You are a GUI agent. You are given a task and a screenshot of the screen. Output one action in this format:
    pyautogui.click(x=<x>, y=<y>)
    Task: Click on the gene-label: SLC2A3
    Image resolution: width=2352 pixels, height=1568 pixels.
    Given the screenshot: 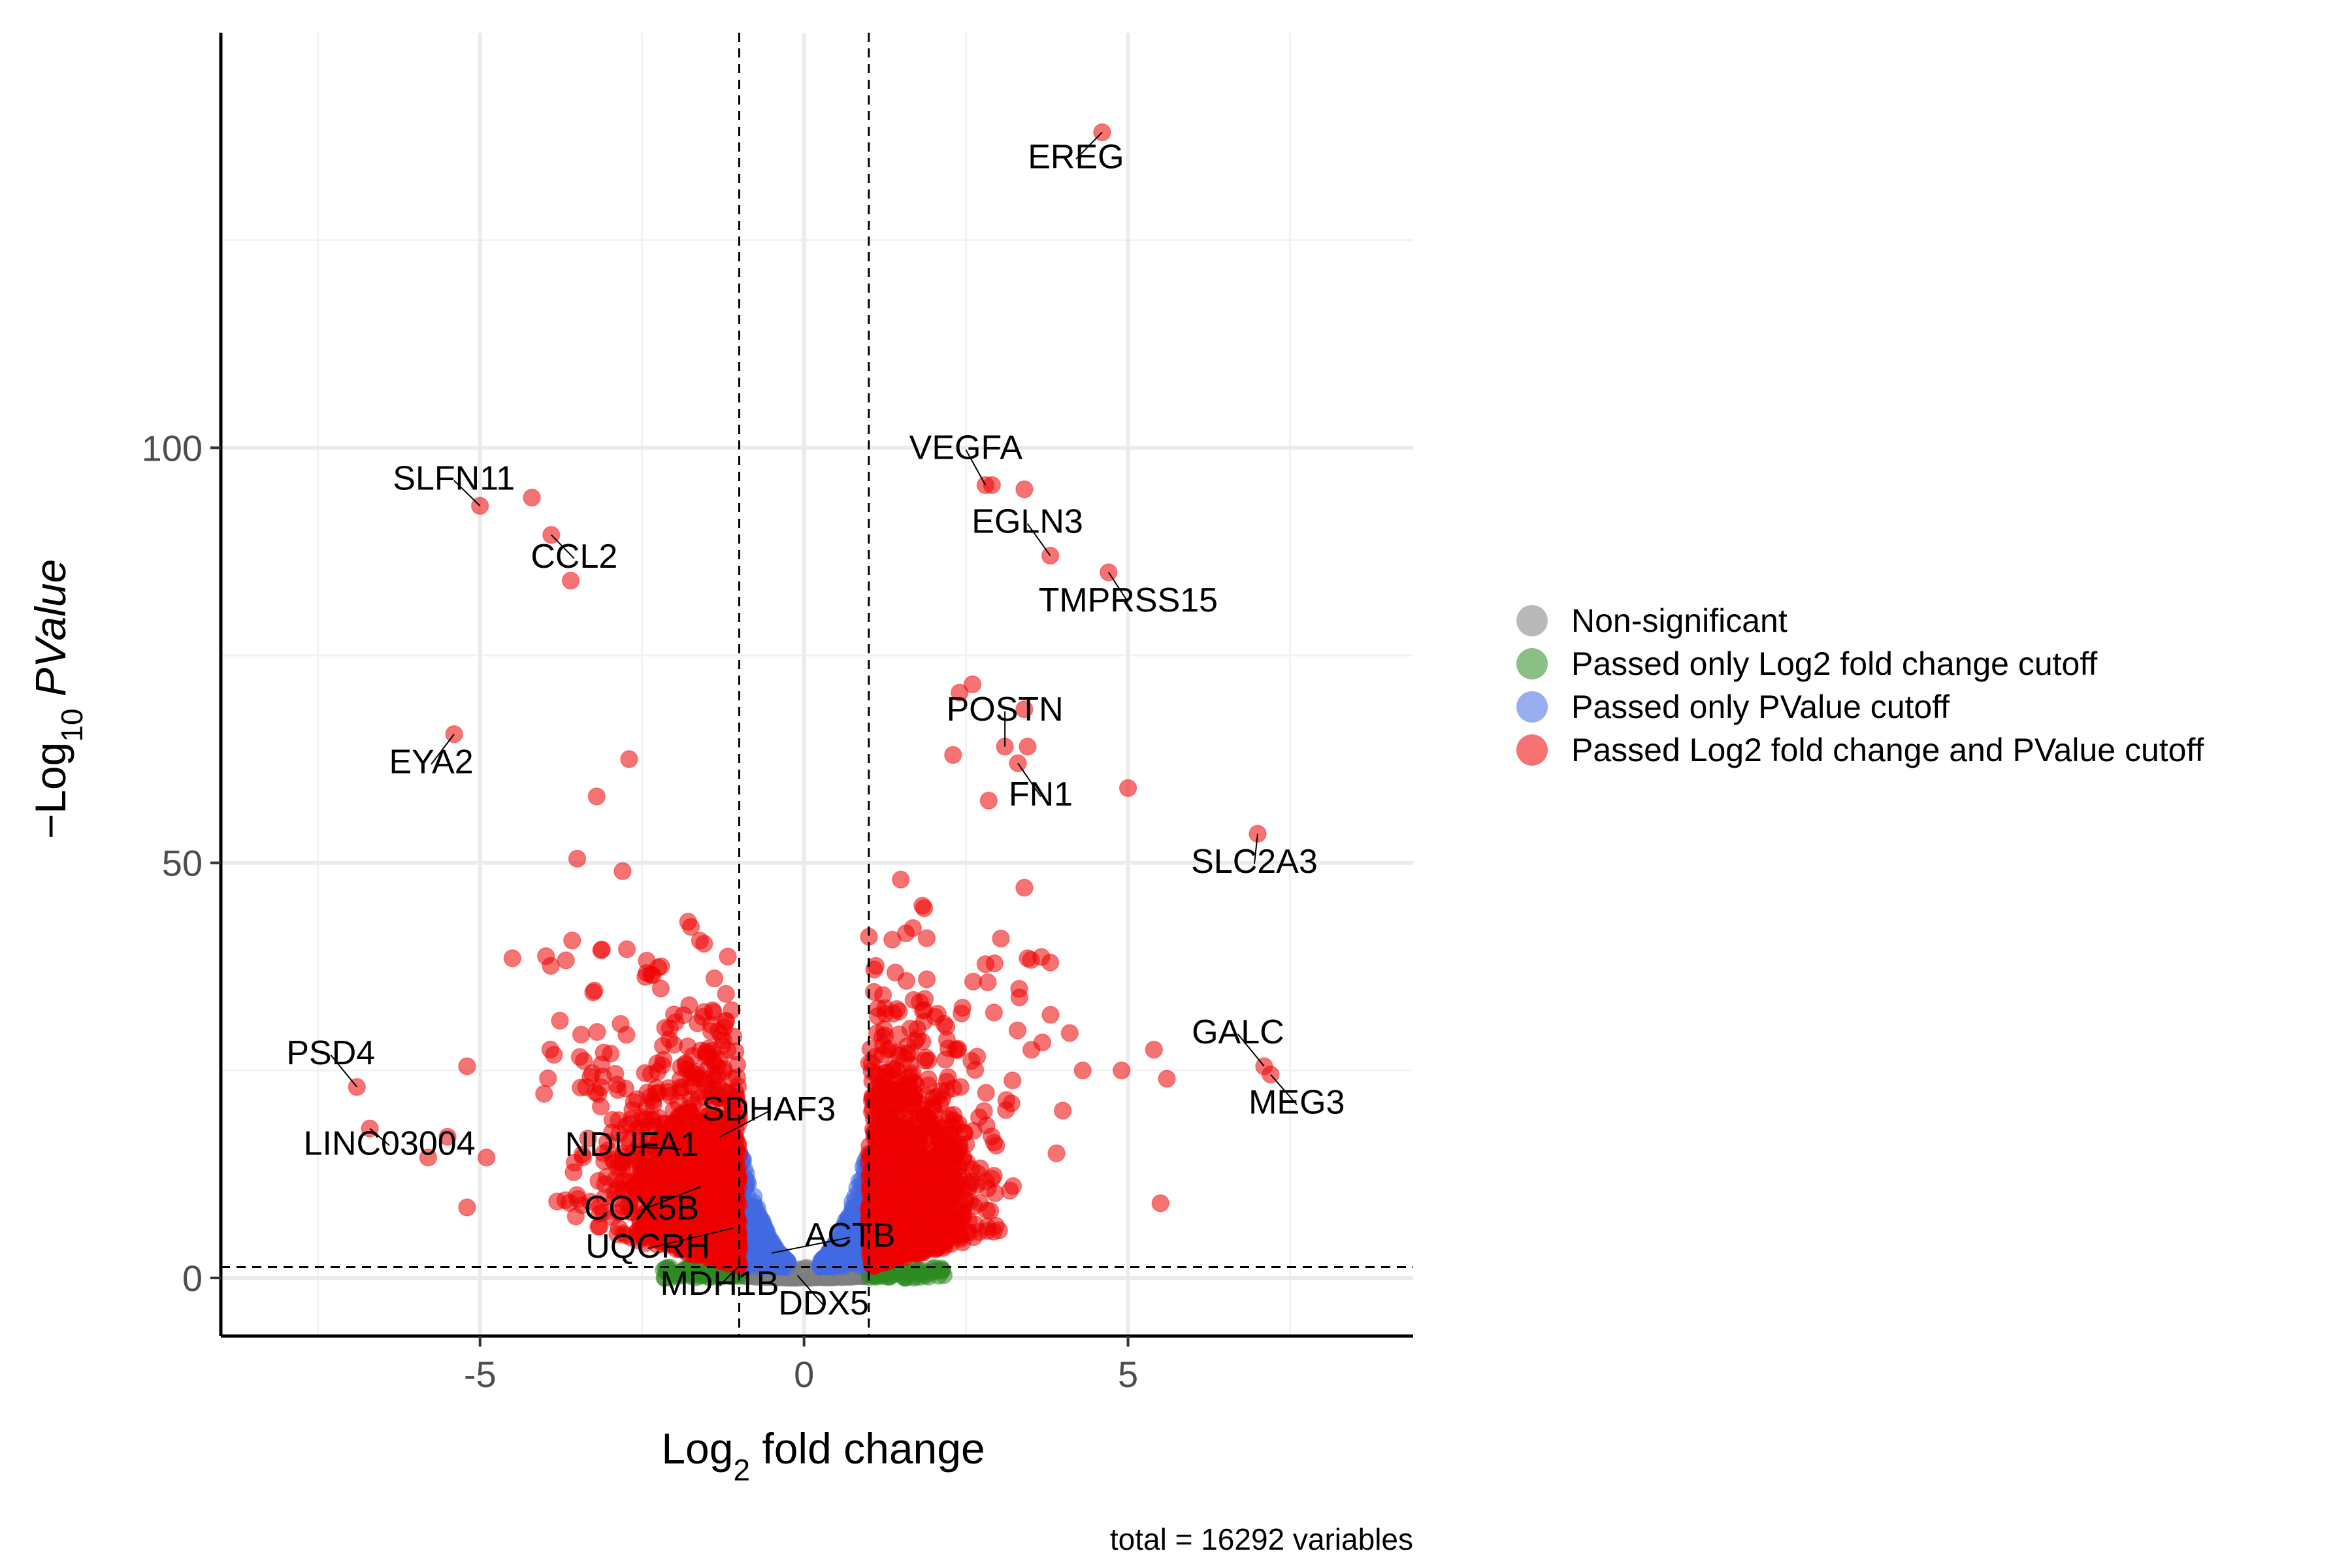 What is the action you would take?
    pyautogui.click(x=1254, y=862)
    